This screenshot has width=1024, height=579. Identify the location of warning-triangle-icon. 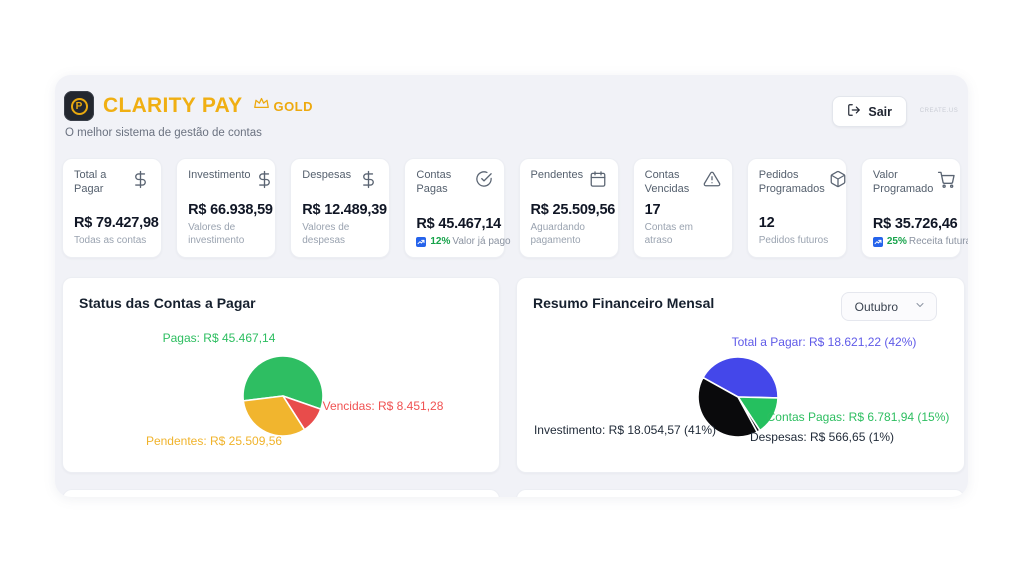
(712, 181).